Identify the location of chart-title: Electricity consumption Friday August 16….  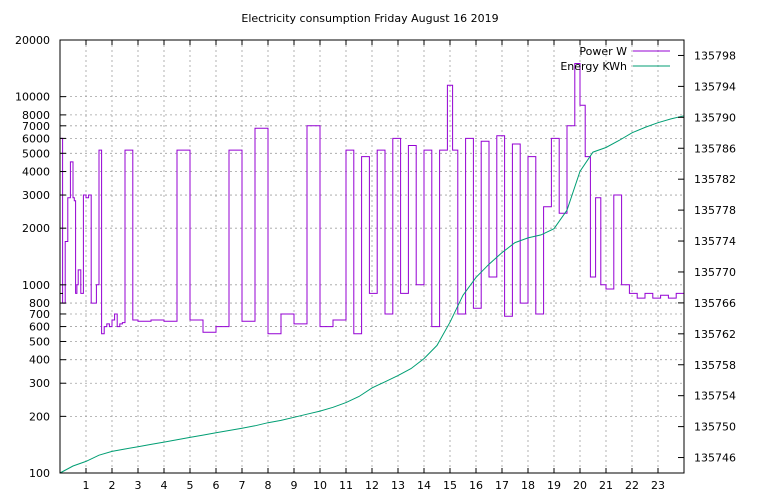
(369, 18).